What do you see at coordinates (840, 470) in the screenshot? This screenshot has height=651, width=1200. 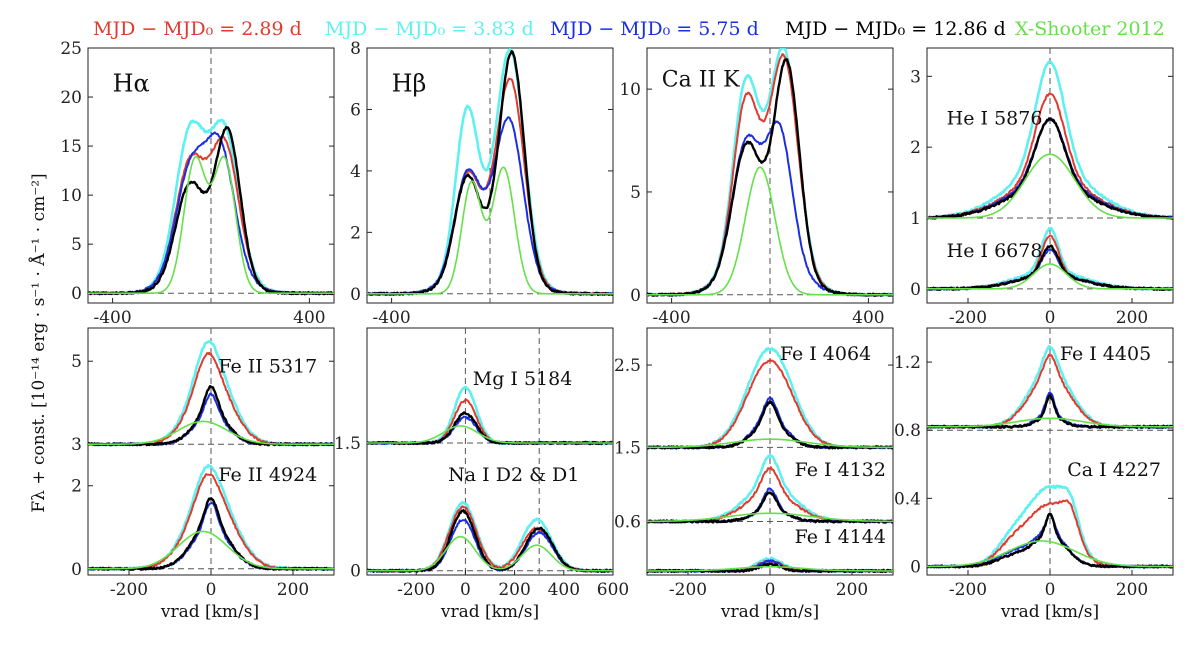 I see `line-label: Fe I 4132` at bounding box center [840, 470].